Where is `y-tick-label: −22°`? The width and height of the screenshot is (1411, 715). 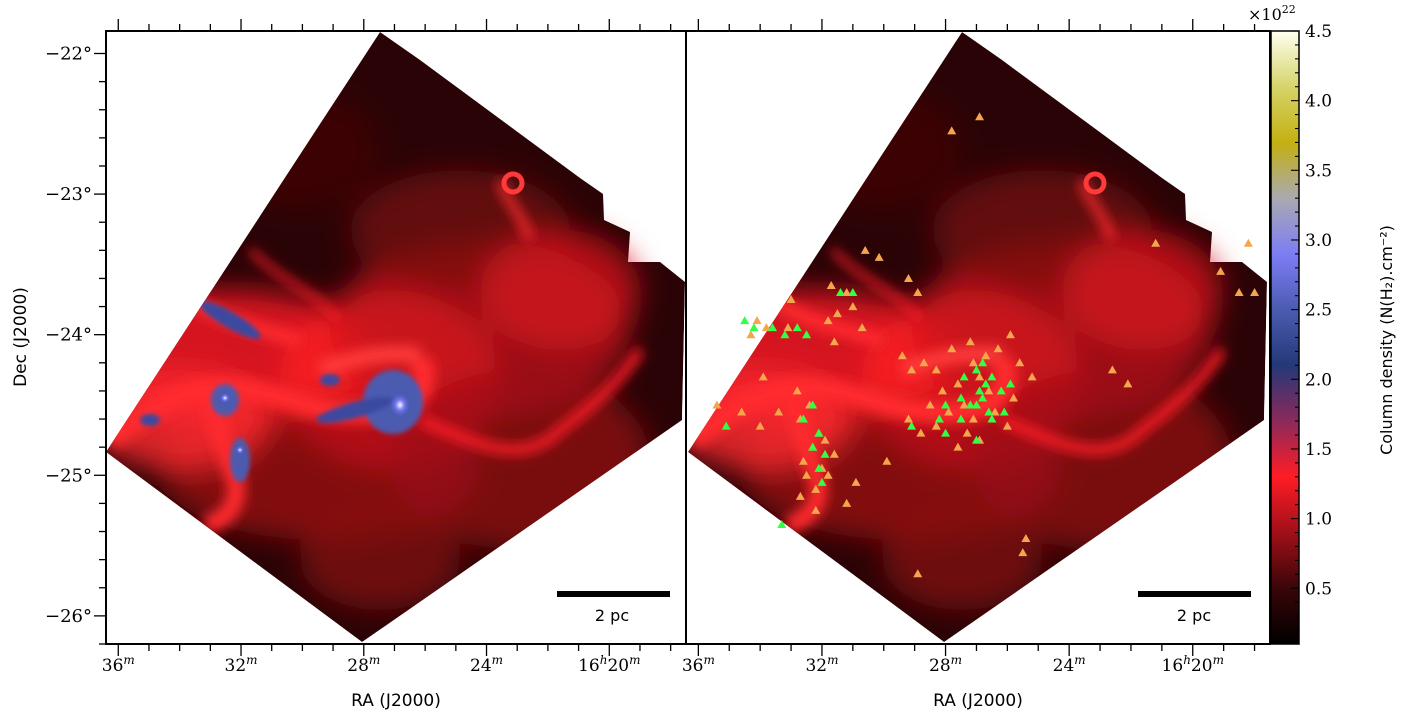 y-tick-label: −22° is located at coordinates (68, 53).